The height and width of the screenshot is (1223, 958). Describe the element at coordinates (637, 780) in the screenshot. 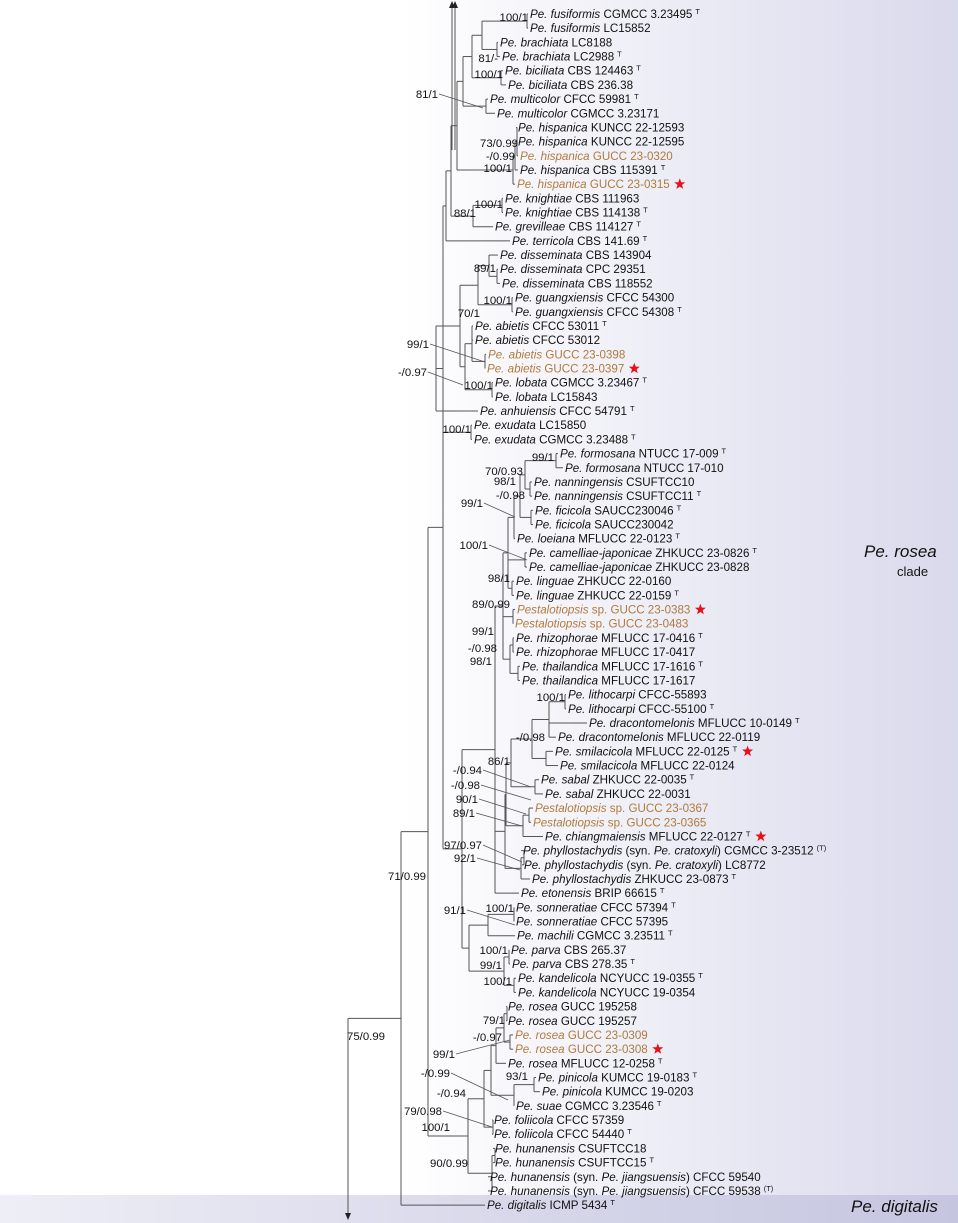

I see `strain-id: ZHKUCC 22-0035` at that location.